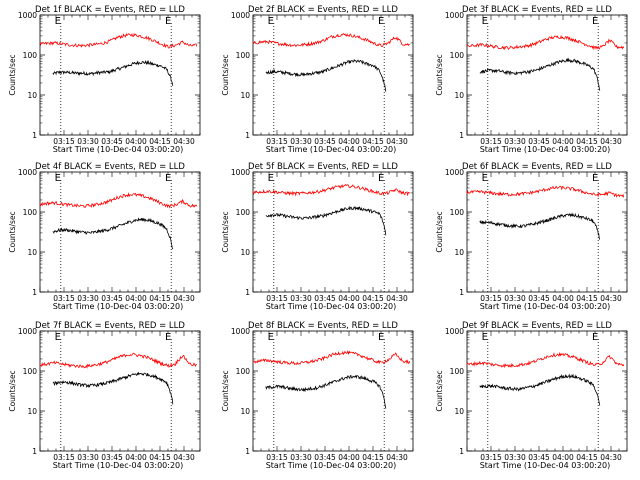  I want to click on chart-title: Det 1f BLACK = Events, RED = LLD, so click(110, 10).